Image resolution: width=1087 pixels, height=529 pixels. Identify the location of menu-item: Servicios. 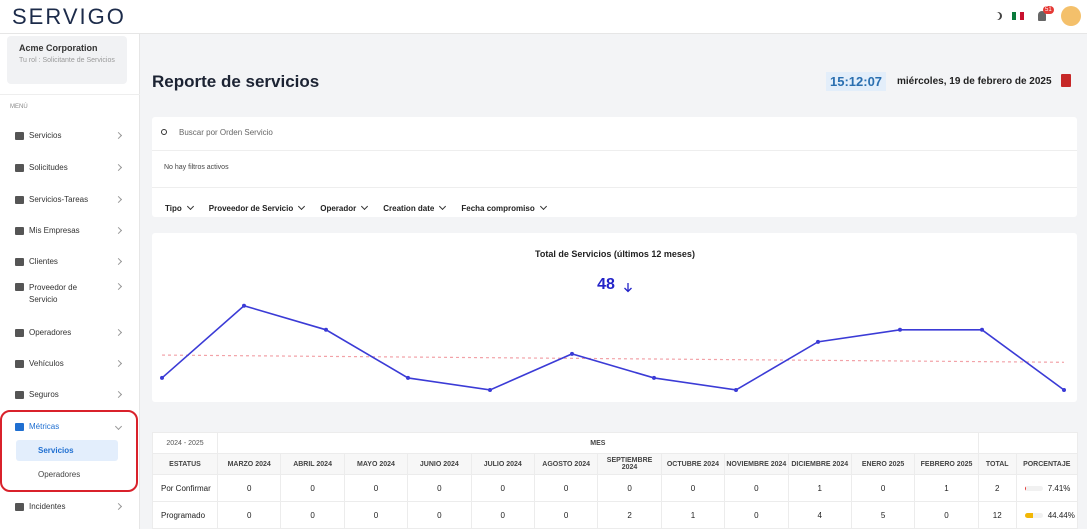
(70, 135).